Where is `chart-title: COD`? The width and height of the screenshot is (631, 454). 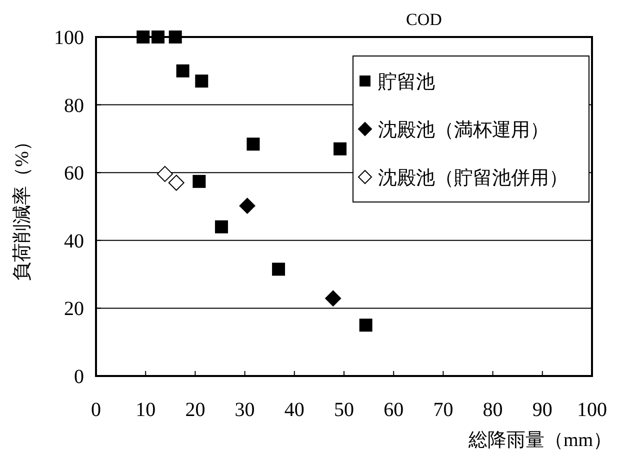 chart-title: COD is located at coordinates (424, 19).